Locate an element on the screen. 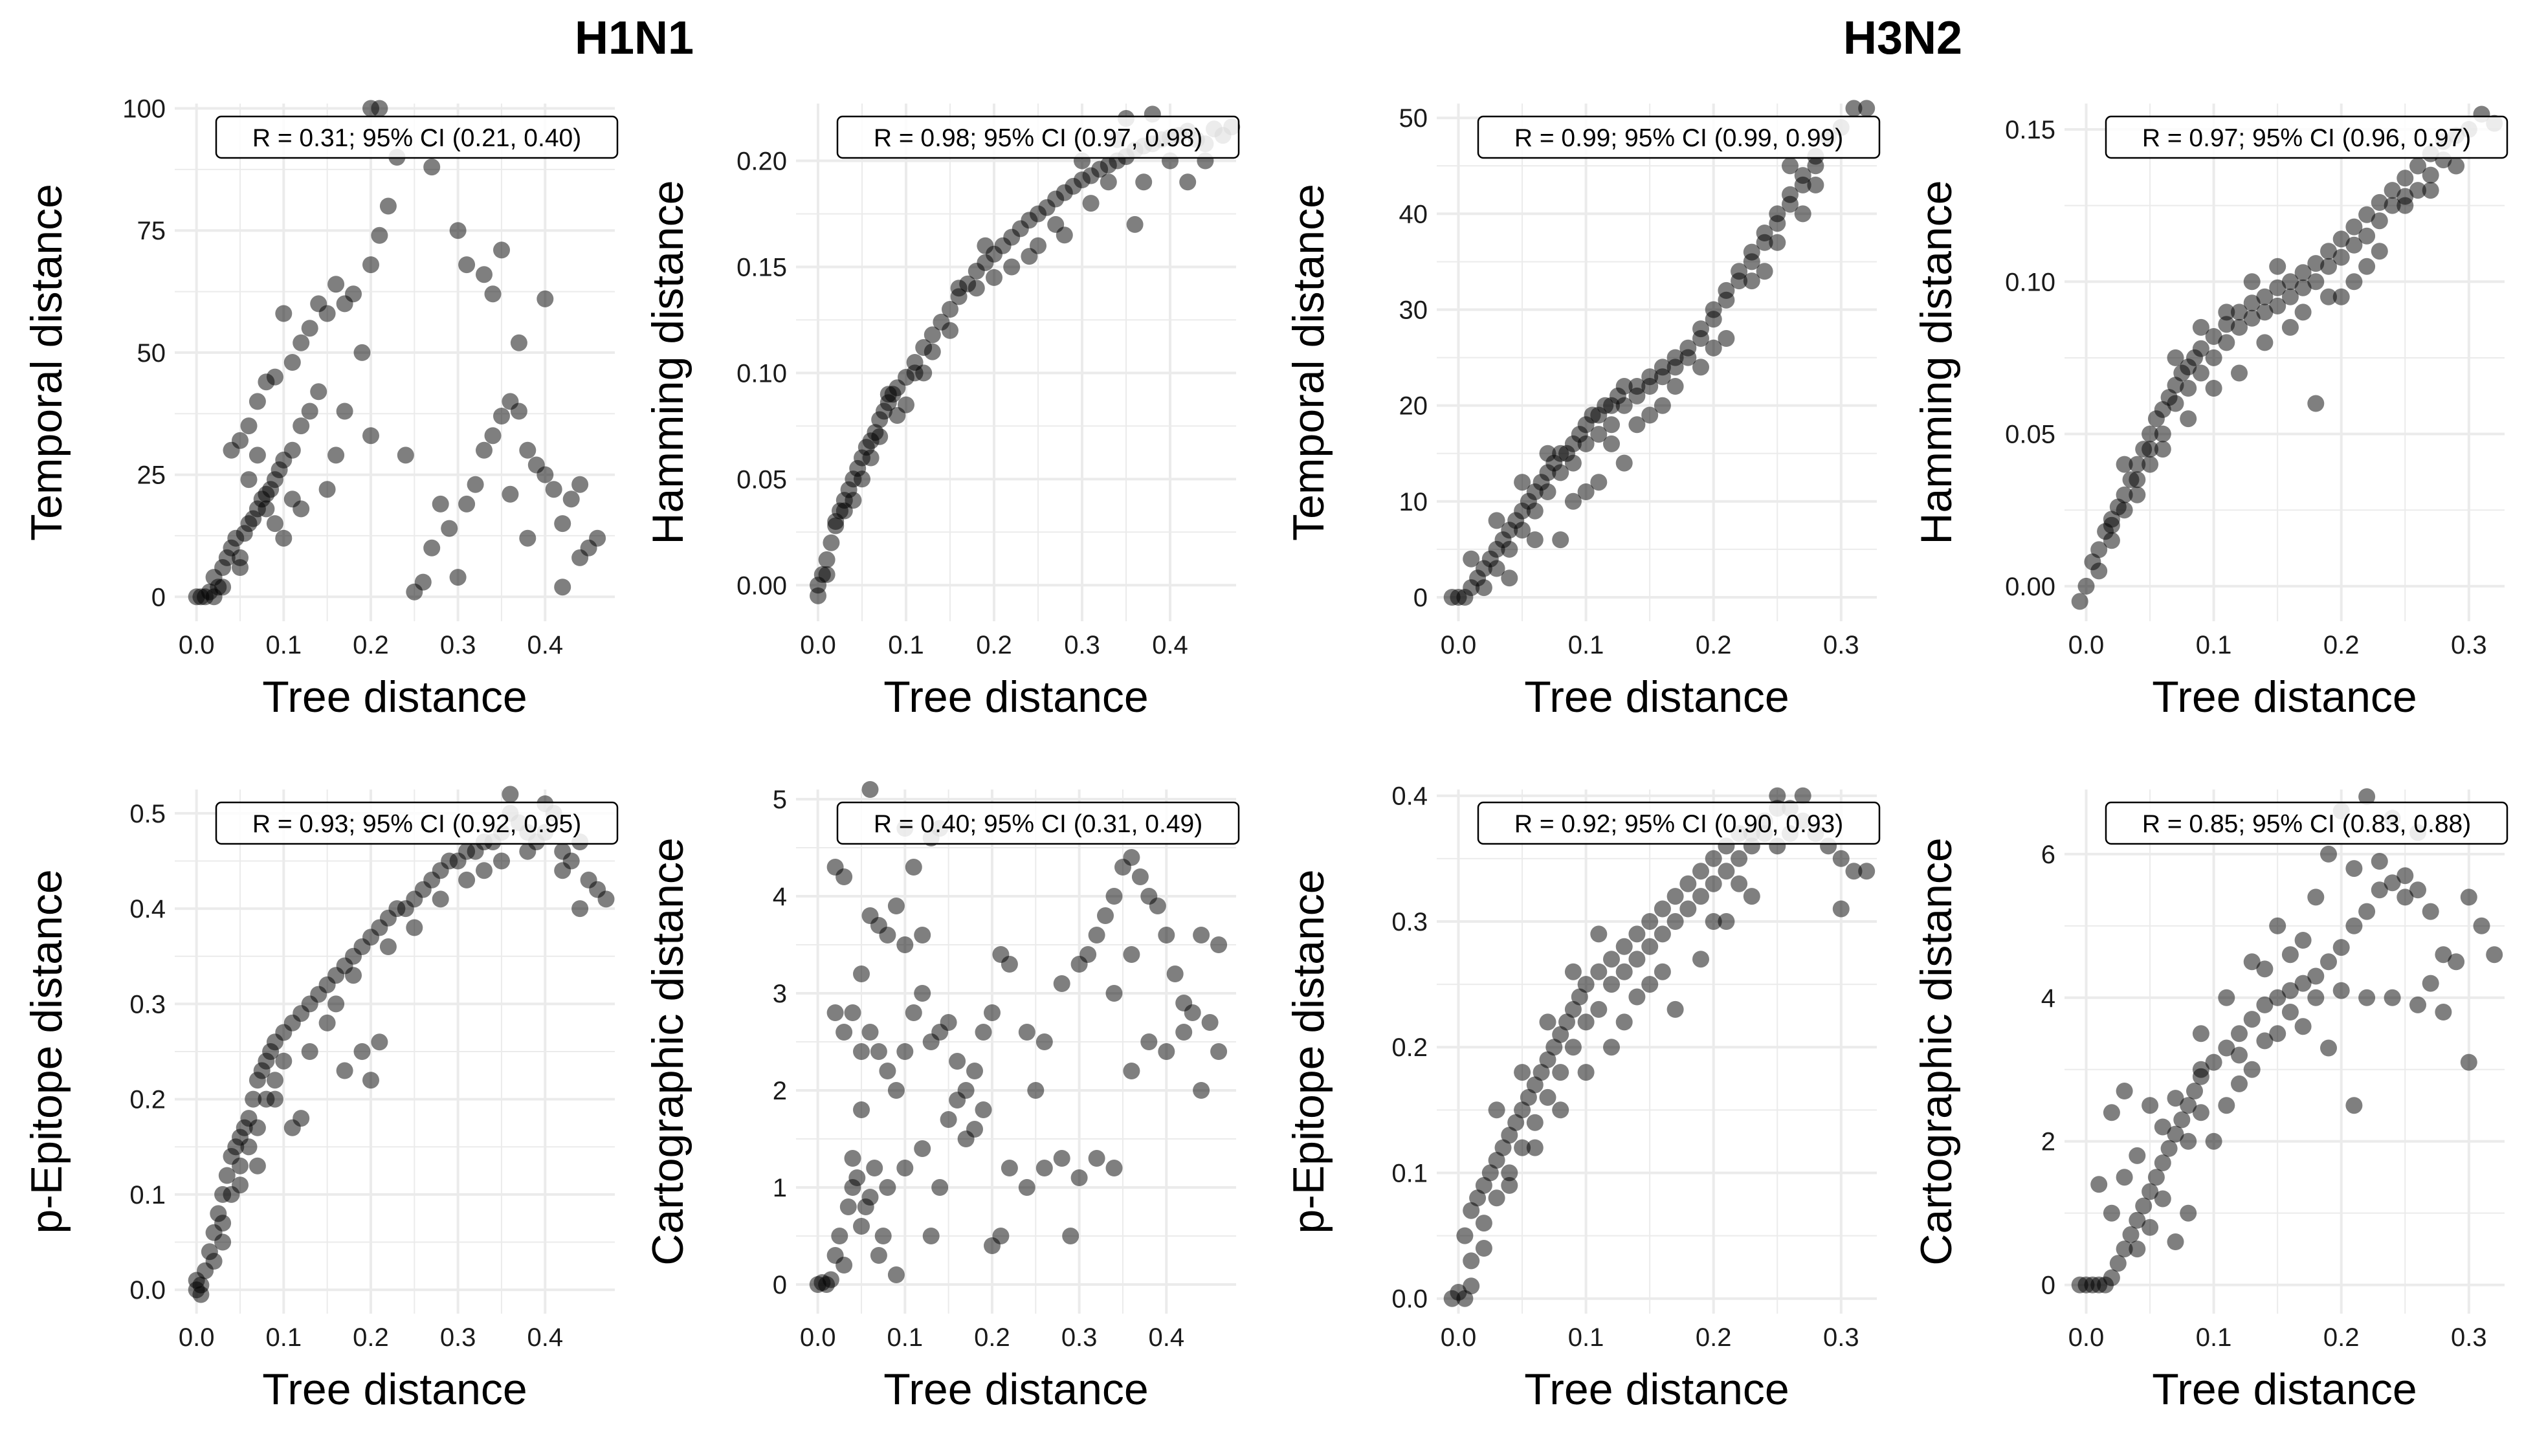  y-tick-label: 0.2 is located at coordinates (1409, 1047).